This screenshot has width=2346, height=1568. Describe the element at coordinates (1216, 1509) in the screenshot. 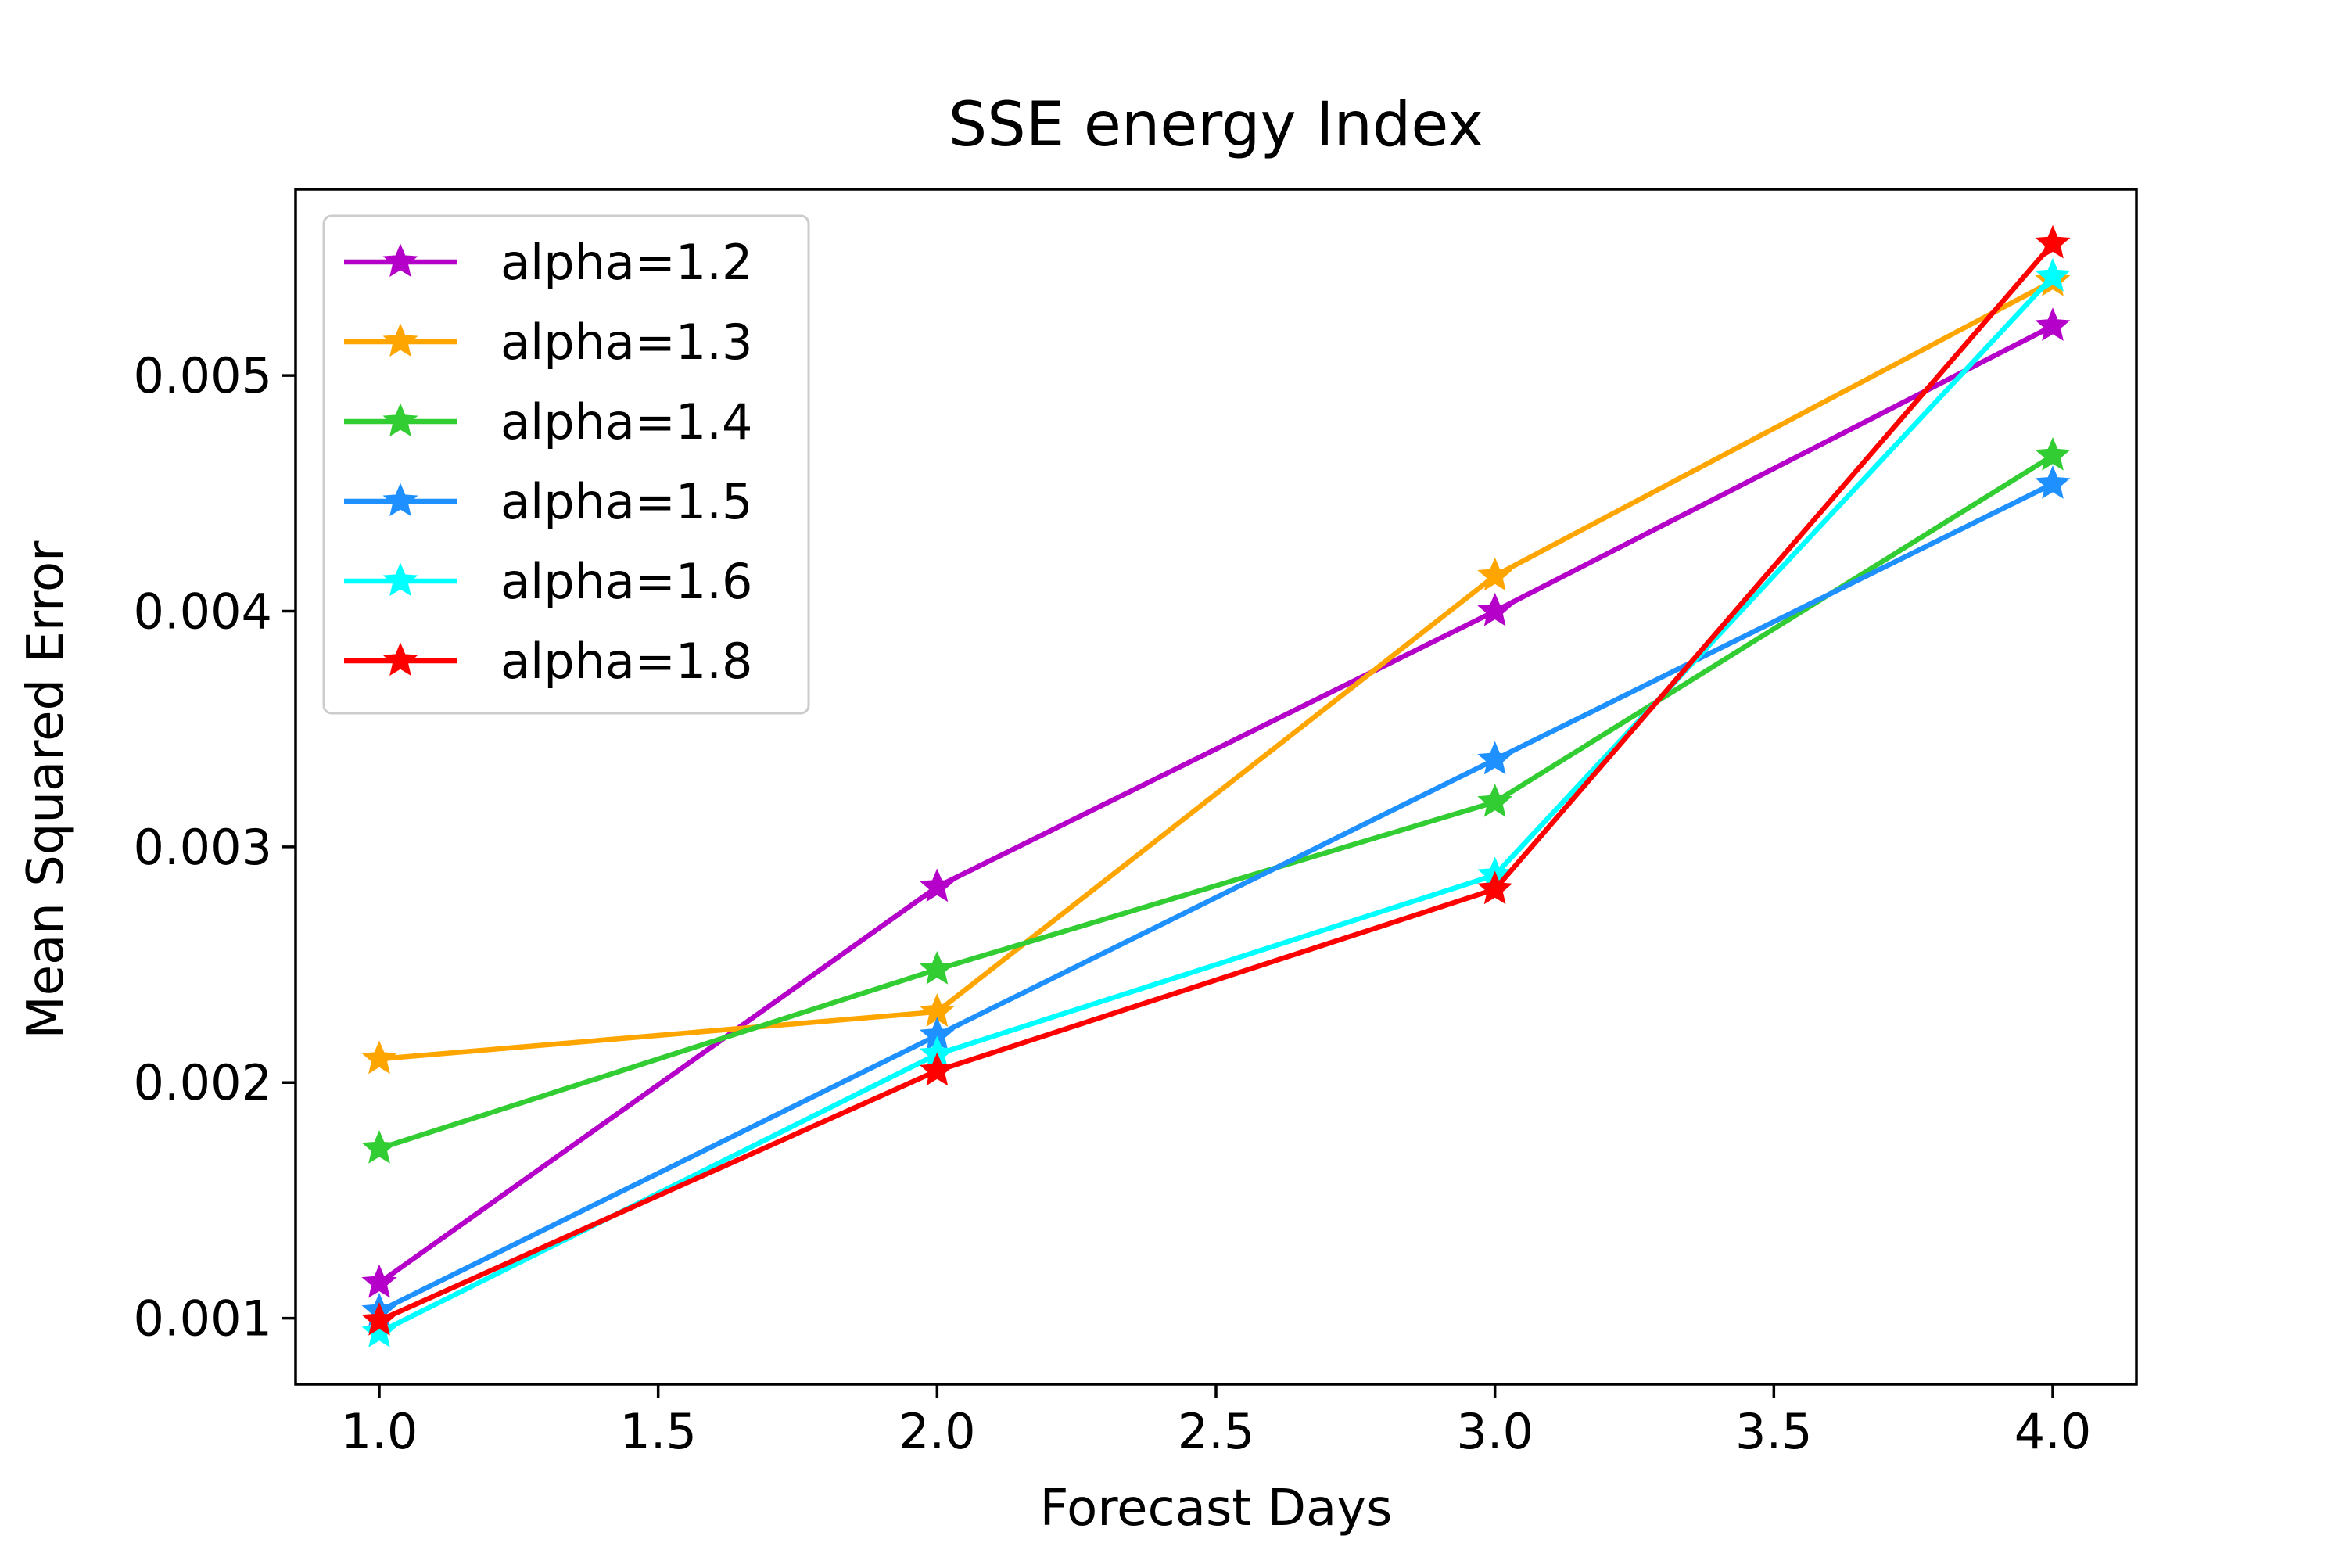

I see `x-axis-label: Forecast Days` at that location.